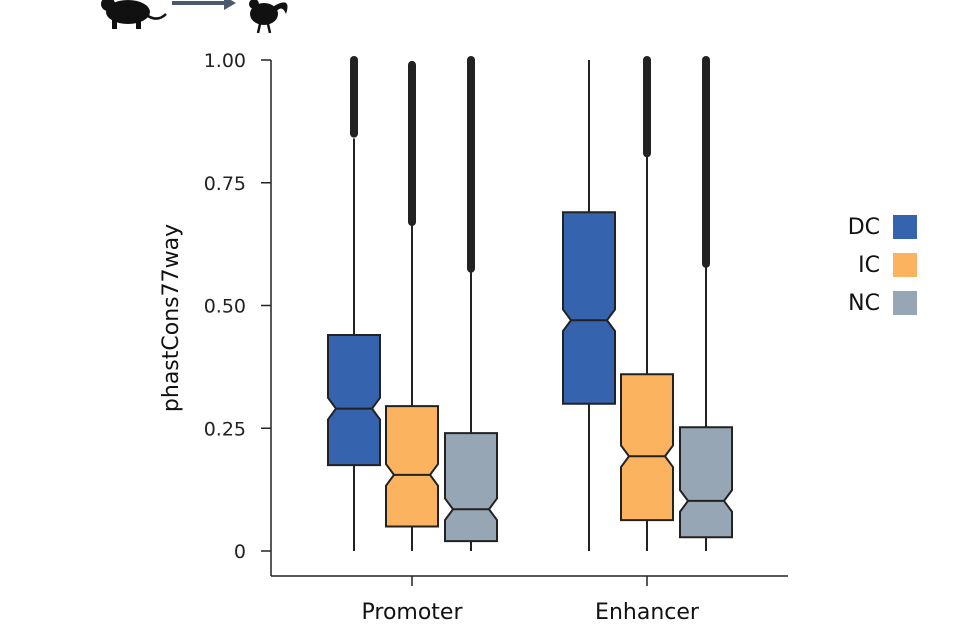 The image size is (956, 640). I want to click on y-ticks: 0 0.25 0.50 0.75 1.00, so click(237, 306).